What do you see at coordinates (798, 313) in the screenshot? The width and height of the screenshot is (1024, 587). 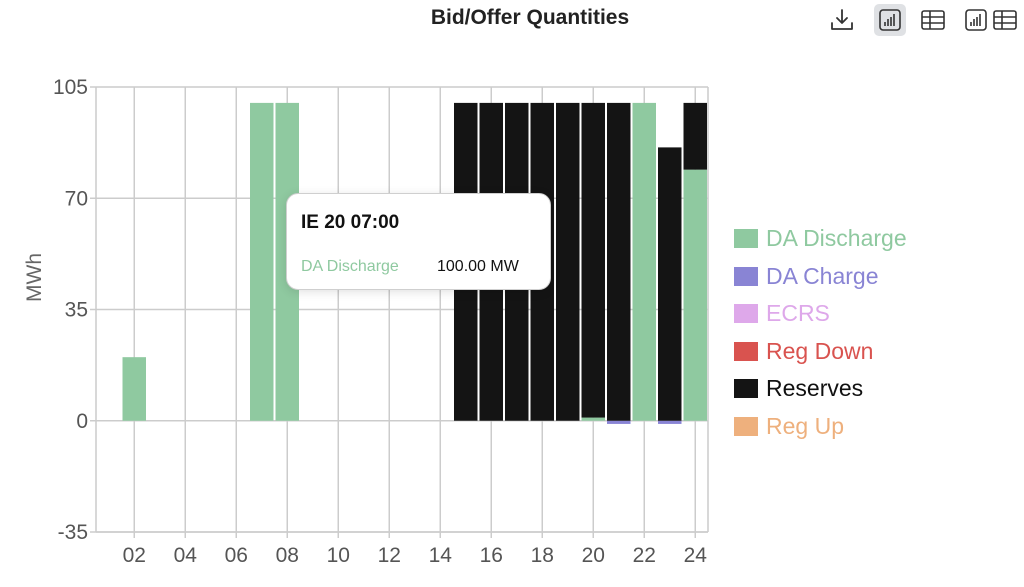 I see `legend-label: ECRS` at bounding box center [798, 313].